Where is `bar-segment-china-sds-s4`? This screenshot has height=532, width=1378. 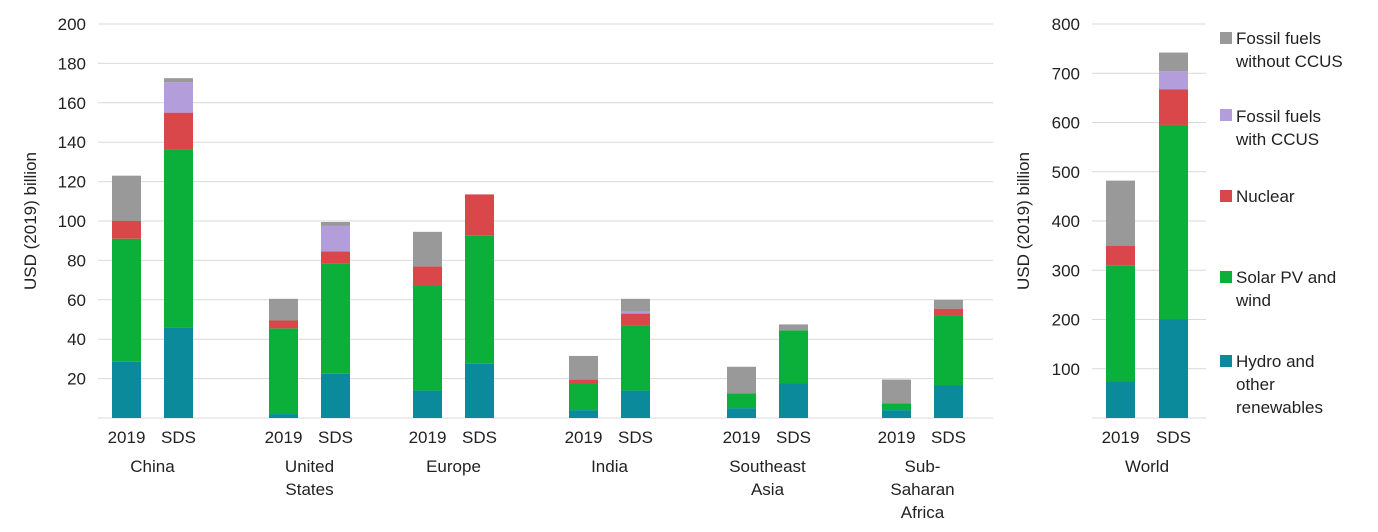 bar-segment-china-sds-s4 is located at coordinates (178, 80).